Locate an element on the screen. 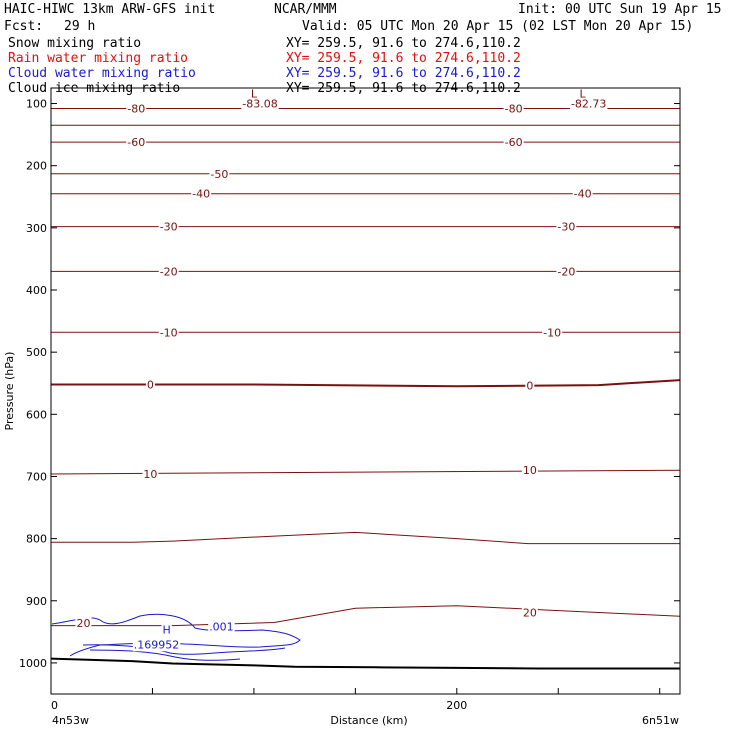 Image resolution: width=740 pixels, height=740 pixels. y-axis-label: Pressure (hPa) is located at coordinates (9, 391).